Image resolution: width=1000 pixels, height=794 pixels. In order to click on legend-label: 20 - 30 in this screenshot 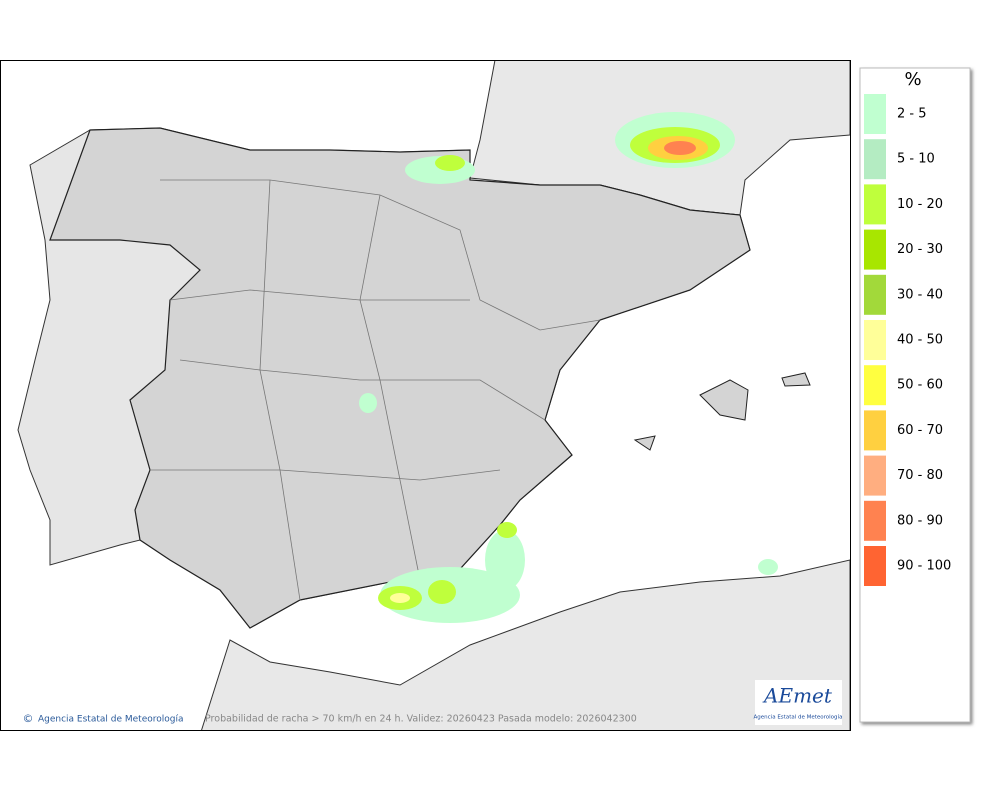, I will do `click(920, 249)`.